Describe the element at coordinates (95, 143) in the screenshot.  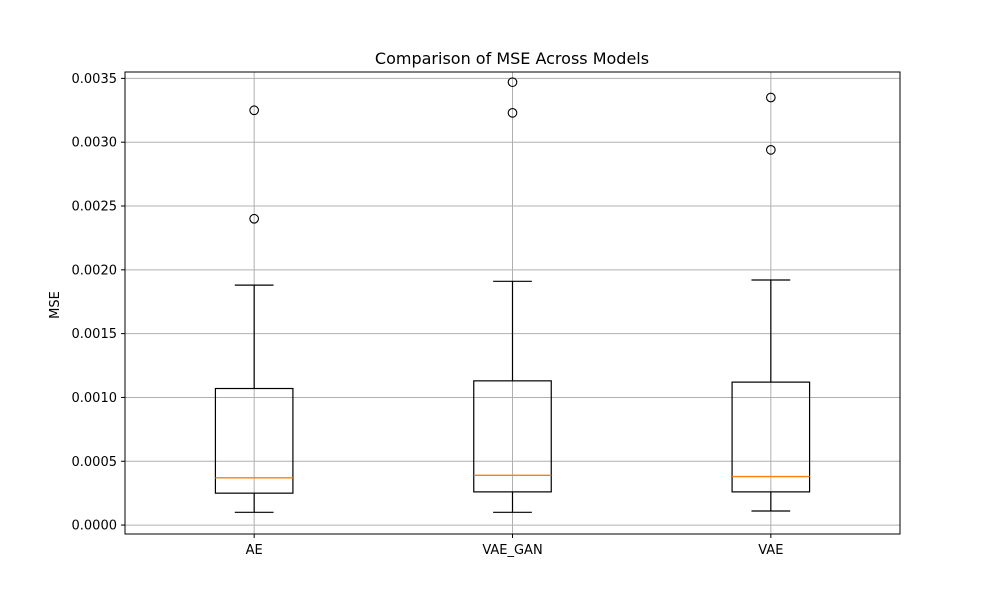
I see `y-tick-label: 0.0030` at that location.